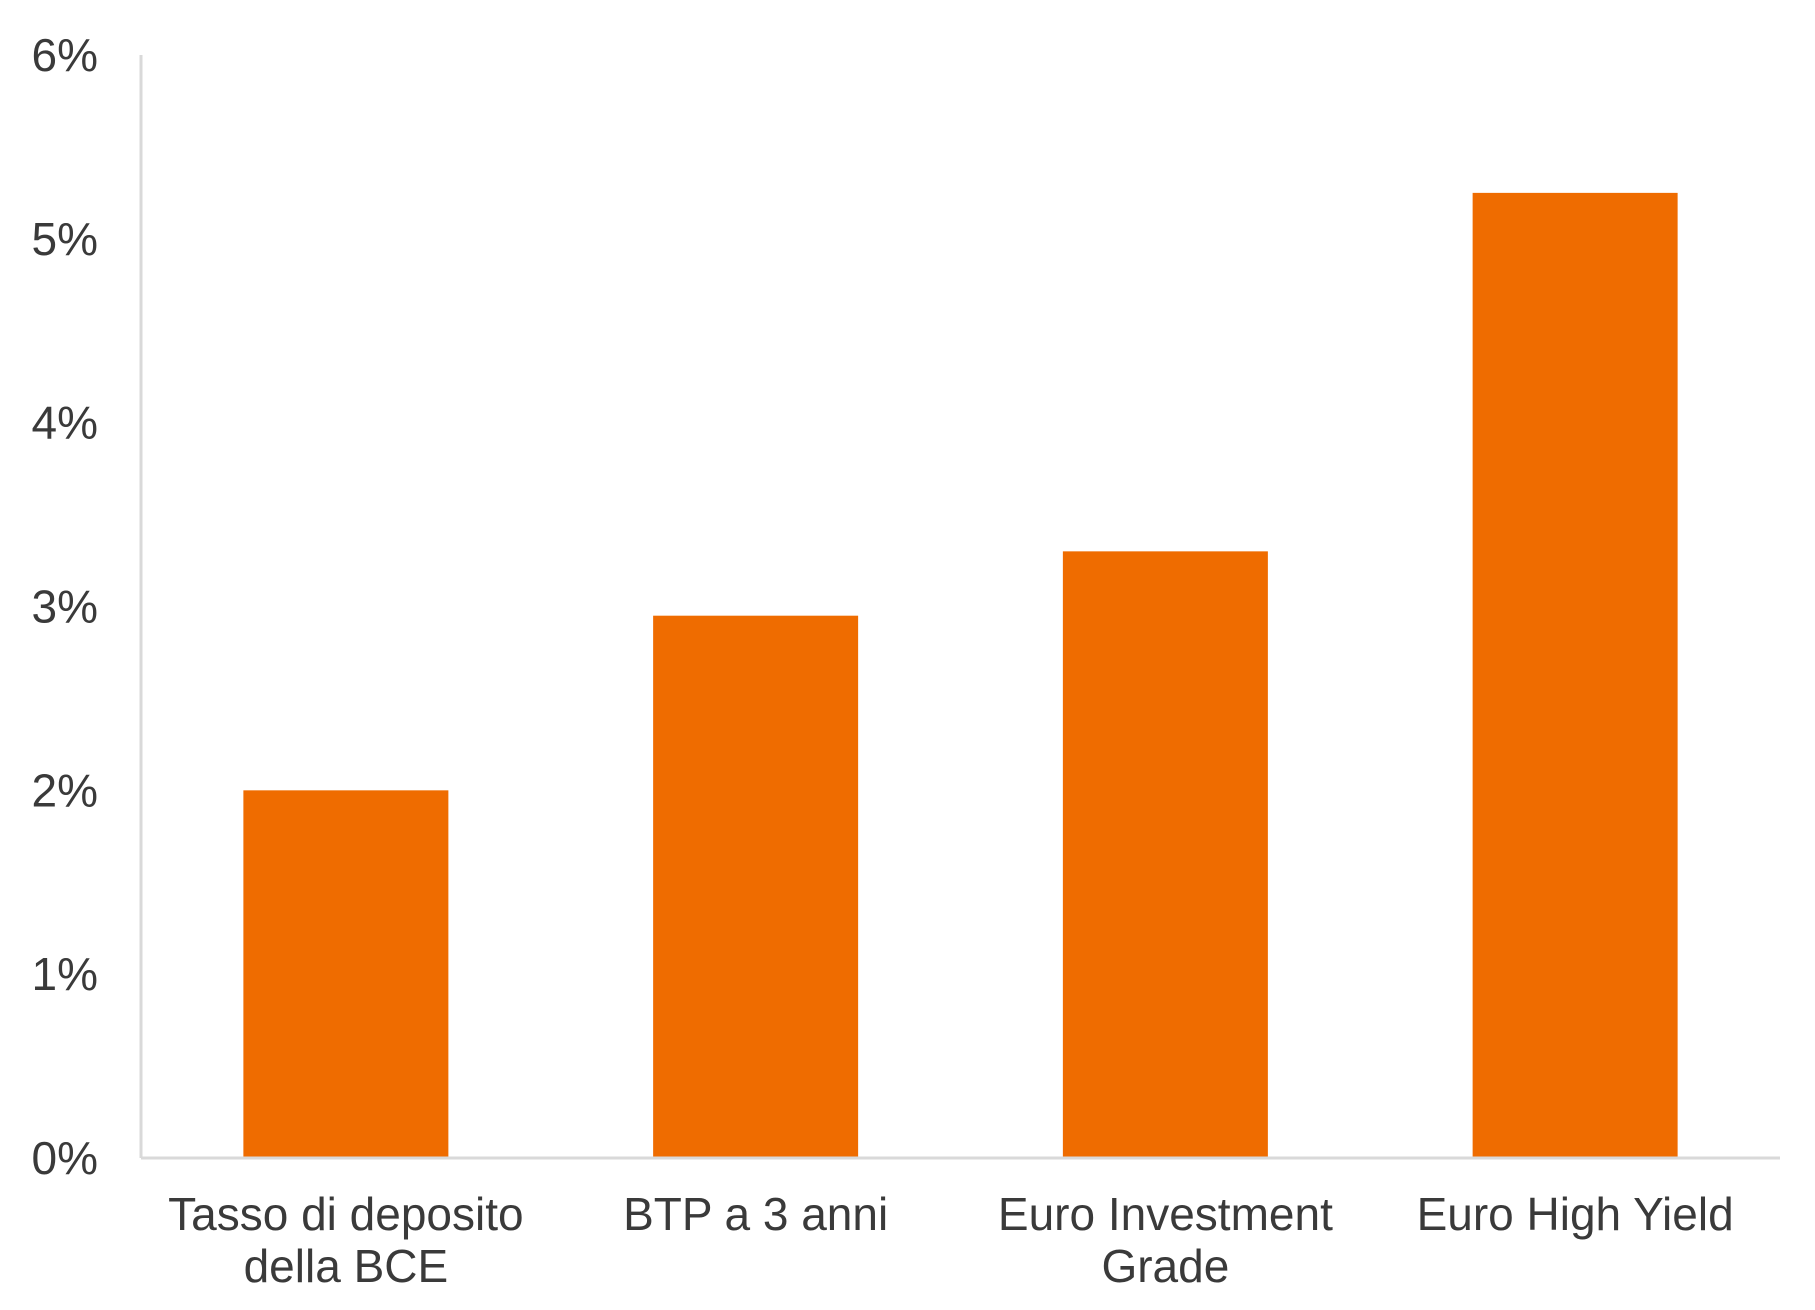 The image size is (1815, 1310). Describe the element at coordinates (65, 55) in the screenshot. I see `y-tick-label: 6%` at that location.